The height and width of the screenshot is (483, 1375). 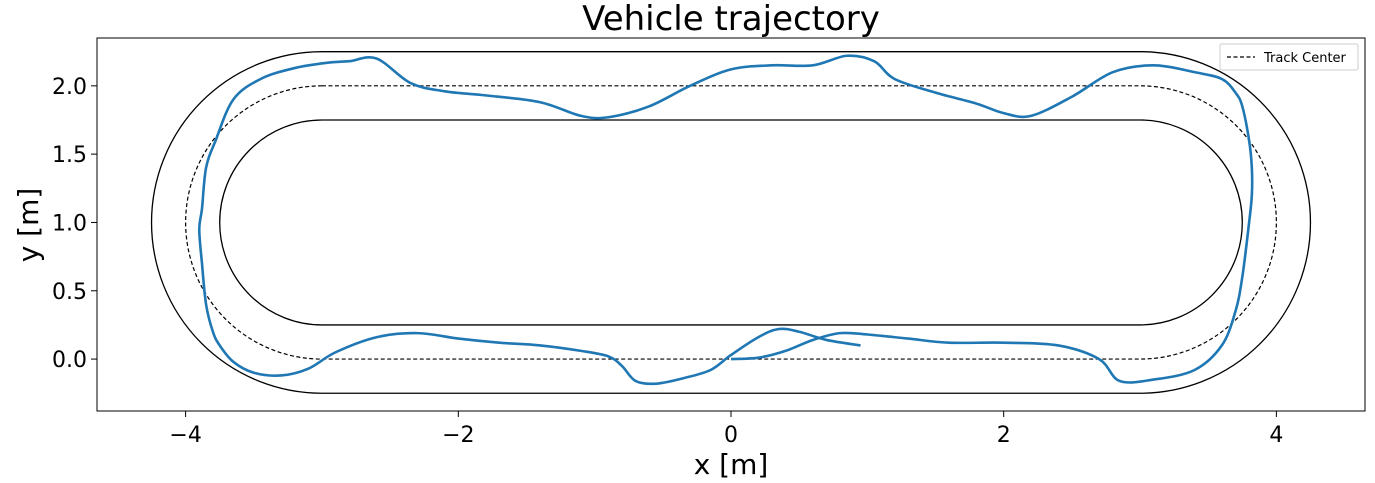 What do you see at coordinates (185, 435) in the screenshot?
I see `x-tick-label: −4` at bounding box center [185, 435].